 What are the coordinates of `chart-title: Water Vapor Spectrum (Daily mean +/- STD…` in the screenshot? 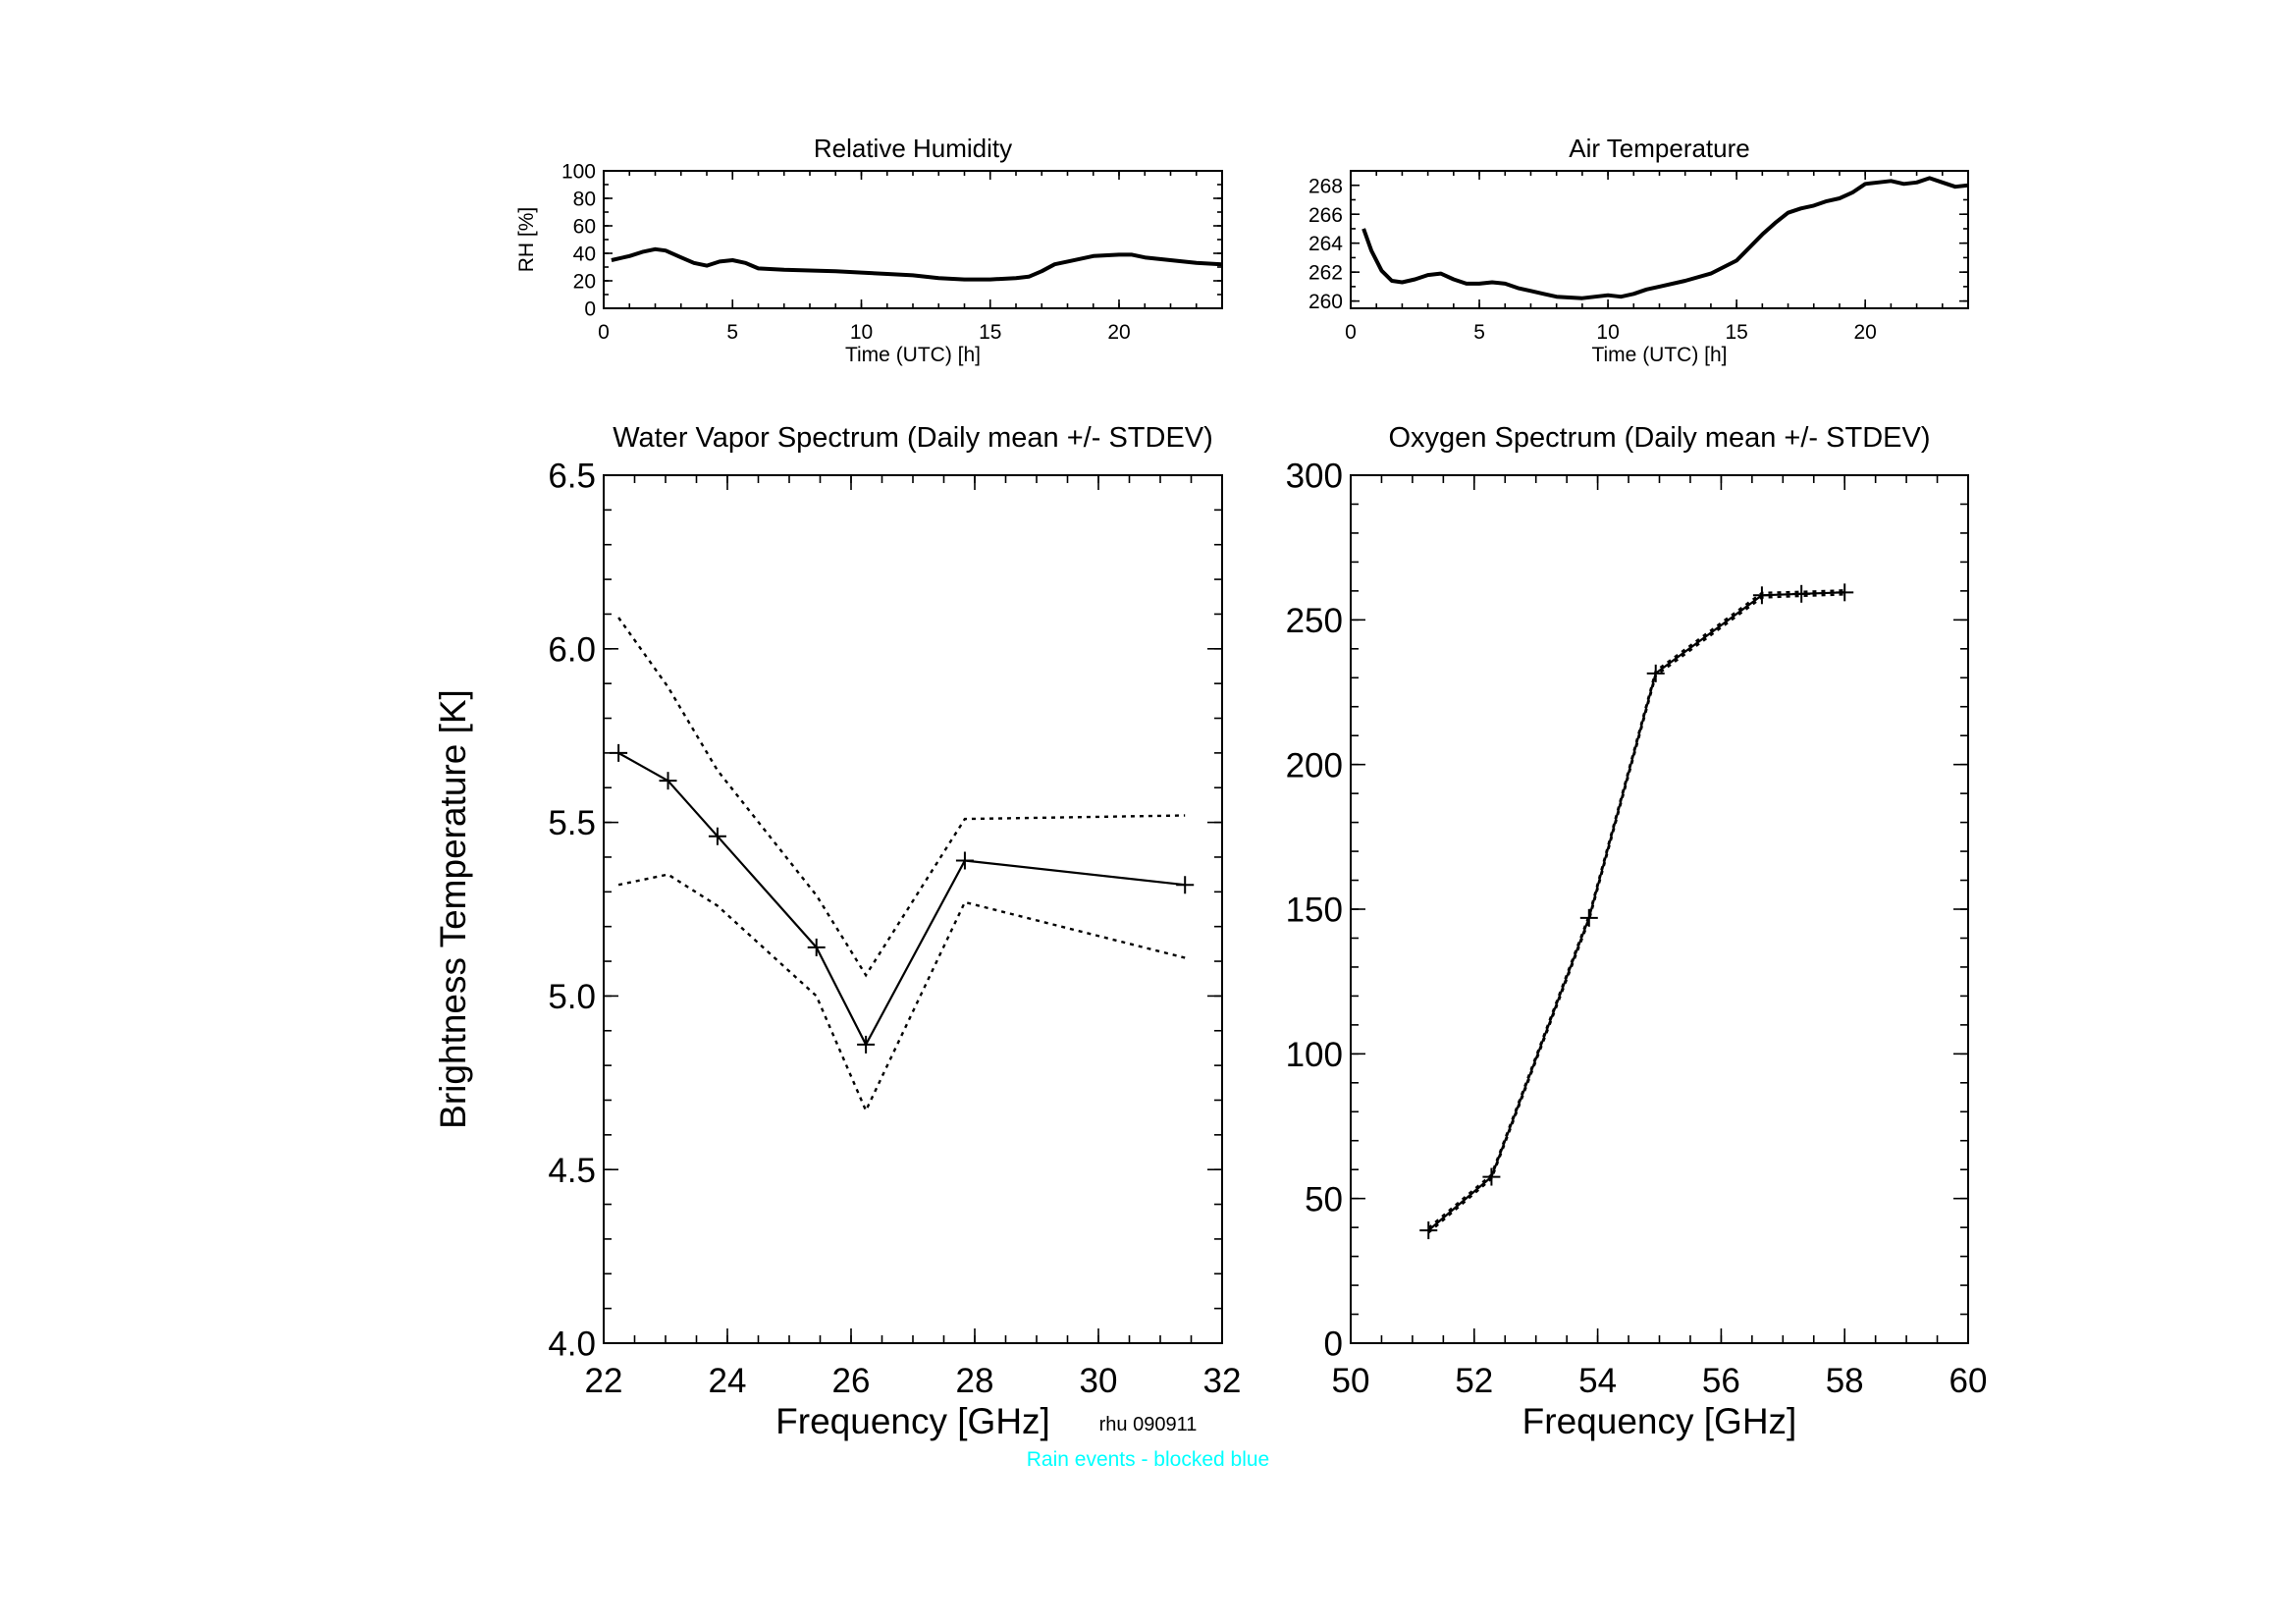 It's located at (913, 438).